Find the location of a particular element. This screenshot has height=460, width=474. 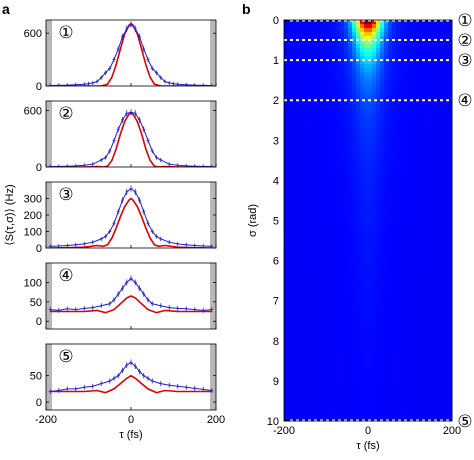

x-tick-label: 200 is located at coordinates (216, 420).